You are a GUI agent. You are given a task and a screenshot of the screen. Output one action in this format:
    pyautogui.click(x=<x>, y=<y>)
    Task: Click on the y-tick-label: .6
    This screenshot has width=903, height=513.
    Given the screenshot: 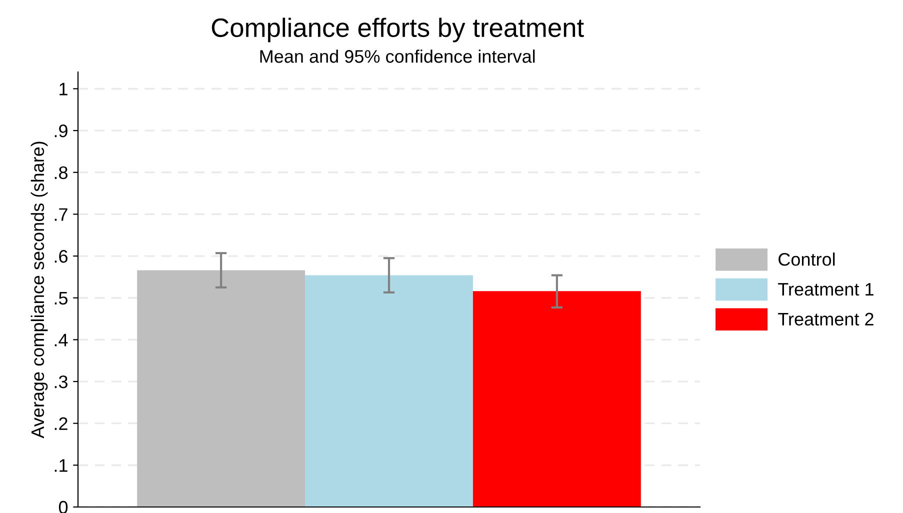 What is the action you would take?
    pyautogui.click(x=61, y=256)
    